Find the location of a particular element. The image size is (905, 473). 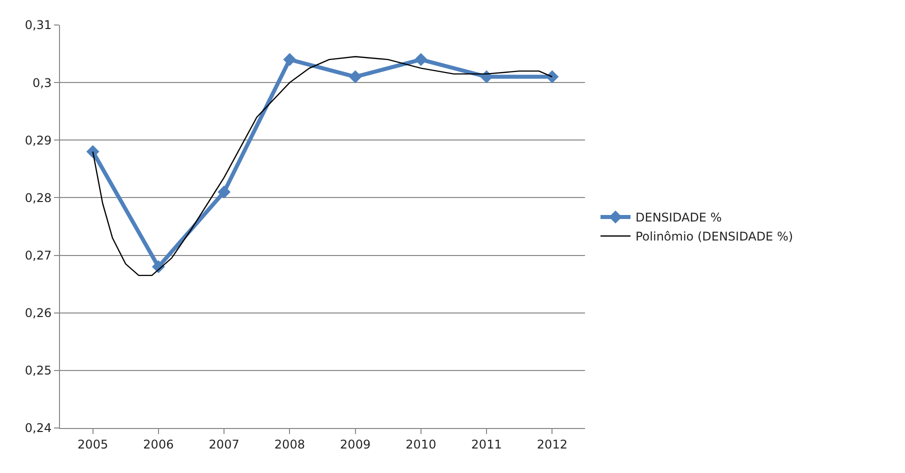

y-tick-label: 0,29 is located at coordinates (38, 140).